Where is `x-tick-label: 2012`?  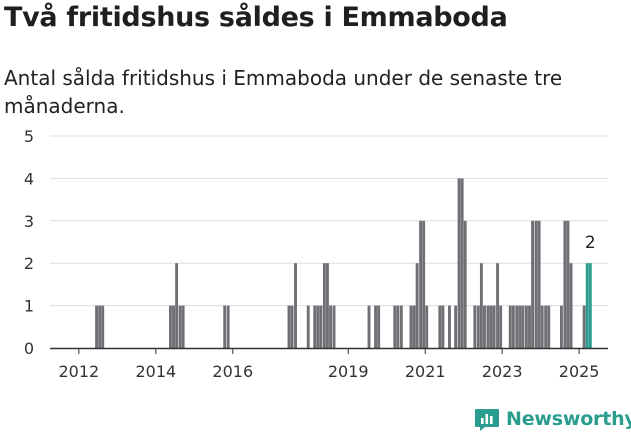
x-tick-label: 2012 is located at coordinates (79, 371).